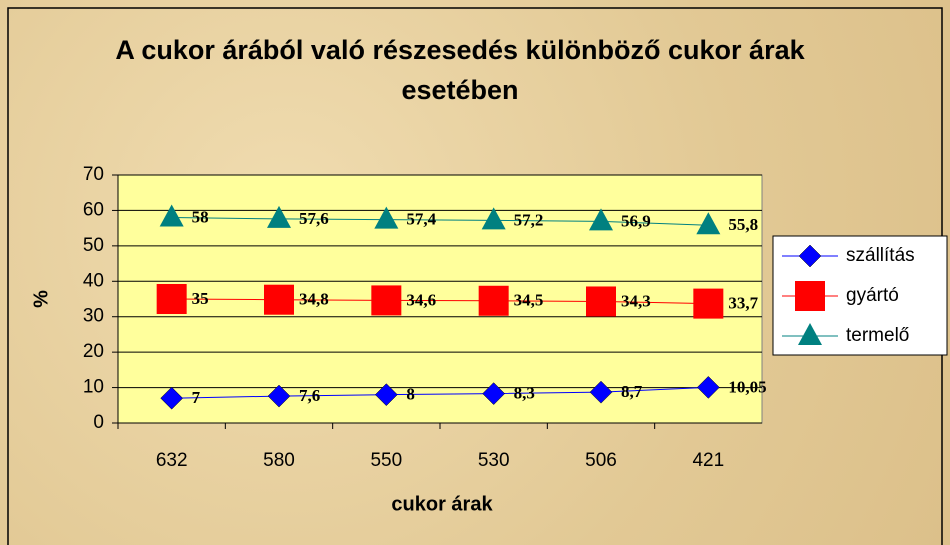 Image resolution: width=950 pixels, height=545 pixels. What do you see at coordinates (98, 422) in the screenshot?
I see `y-tick-label: 0` at bounding box center [98, 422].